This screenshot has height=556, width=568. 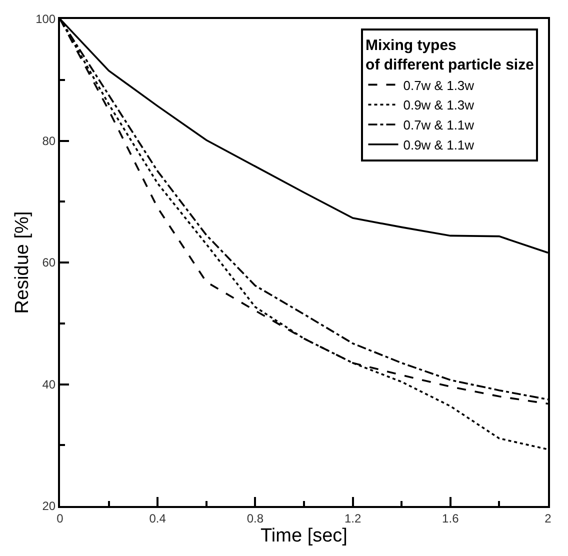 What do you see at coordinates (450, 55) in the screenshot?
I see `legend-title: Mixing types of different particle size` at bounding box center [450, 55].